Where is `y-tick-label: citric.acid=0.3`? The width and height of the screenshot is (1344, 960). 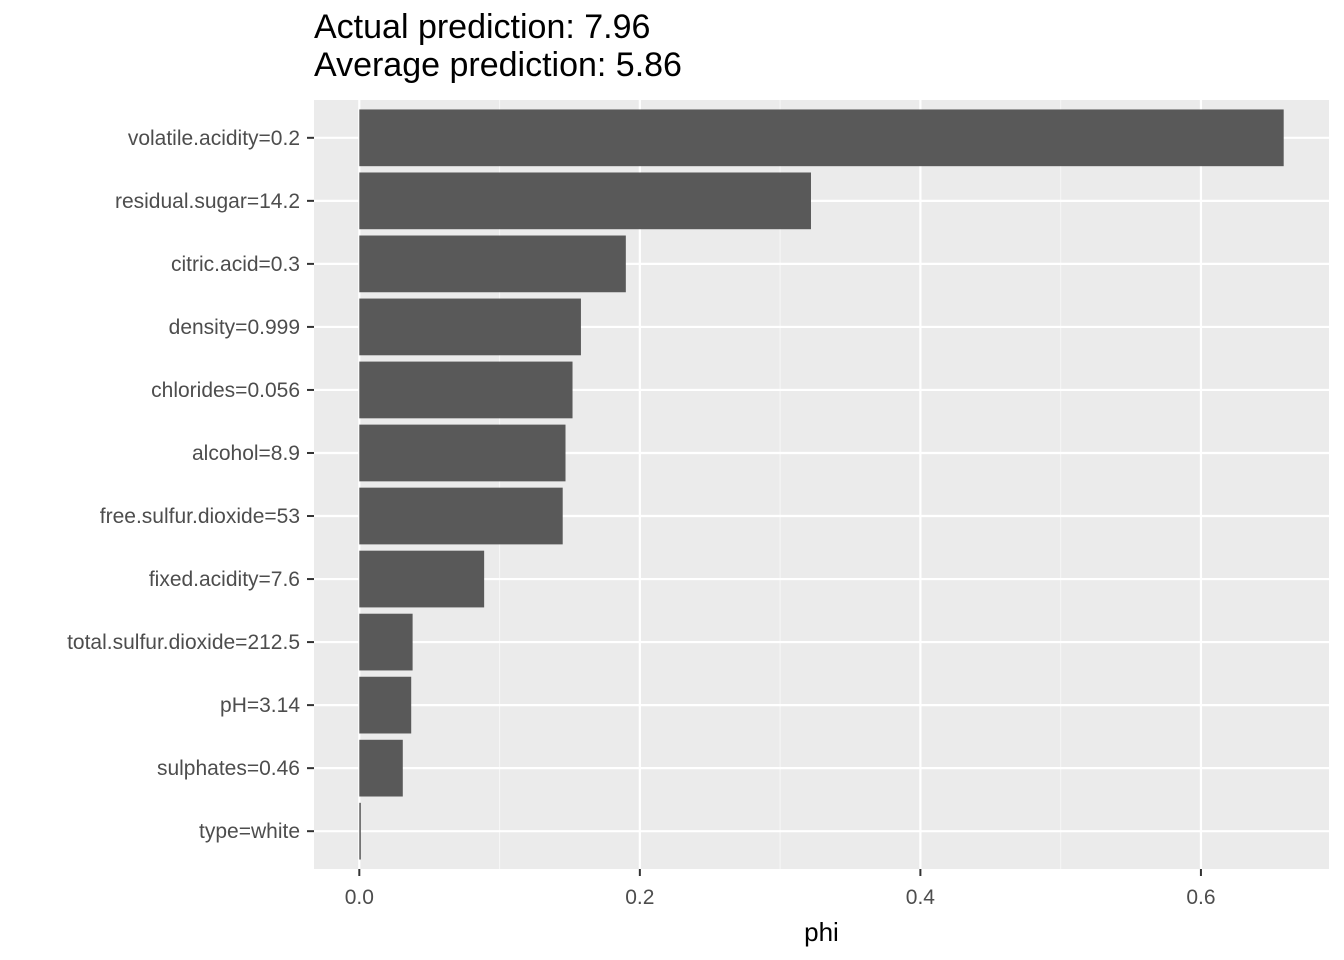
y-tick-label: citric.acid=0.3 is located at coordinates (235, 264).